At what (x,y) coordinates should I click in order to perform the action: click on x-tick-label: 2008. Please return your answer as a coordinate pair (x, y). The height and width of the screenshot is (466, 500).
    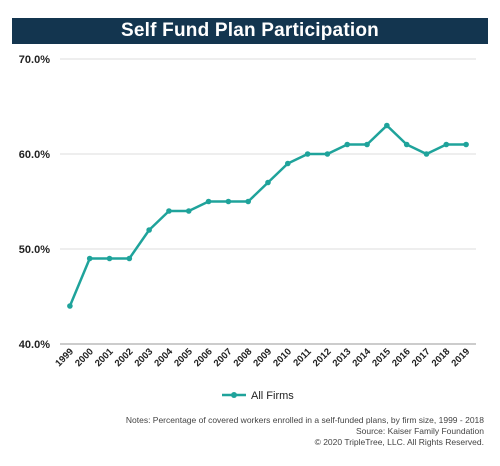
    Looking at the image, I should click on (243, 357).